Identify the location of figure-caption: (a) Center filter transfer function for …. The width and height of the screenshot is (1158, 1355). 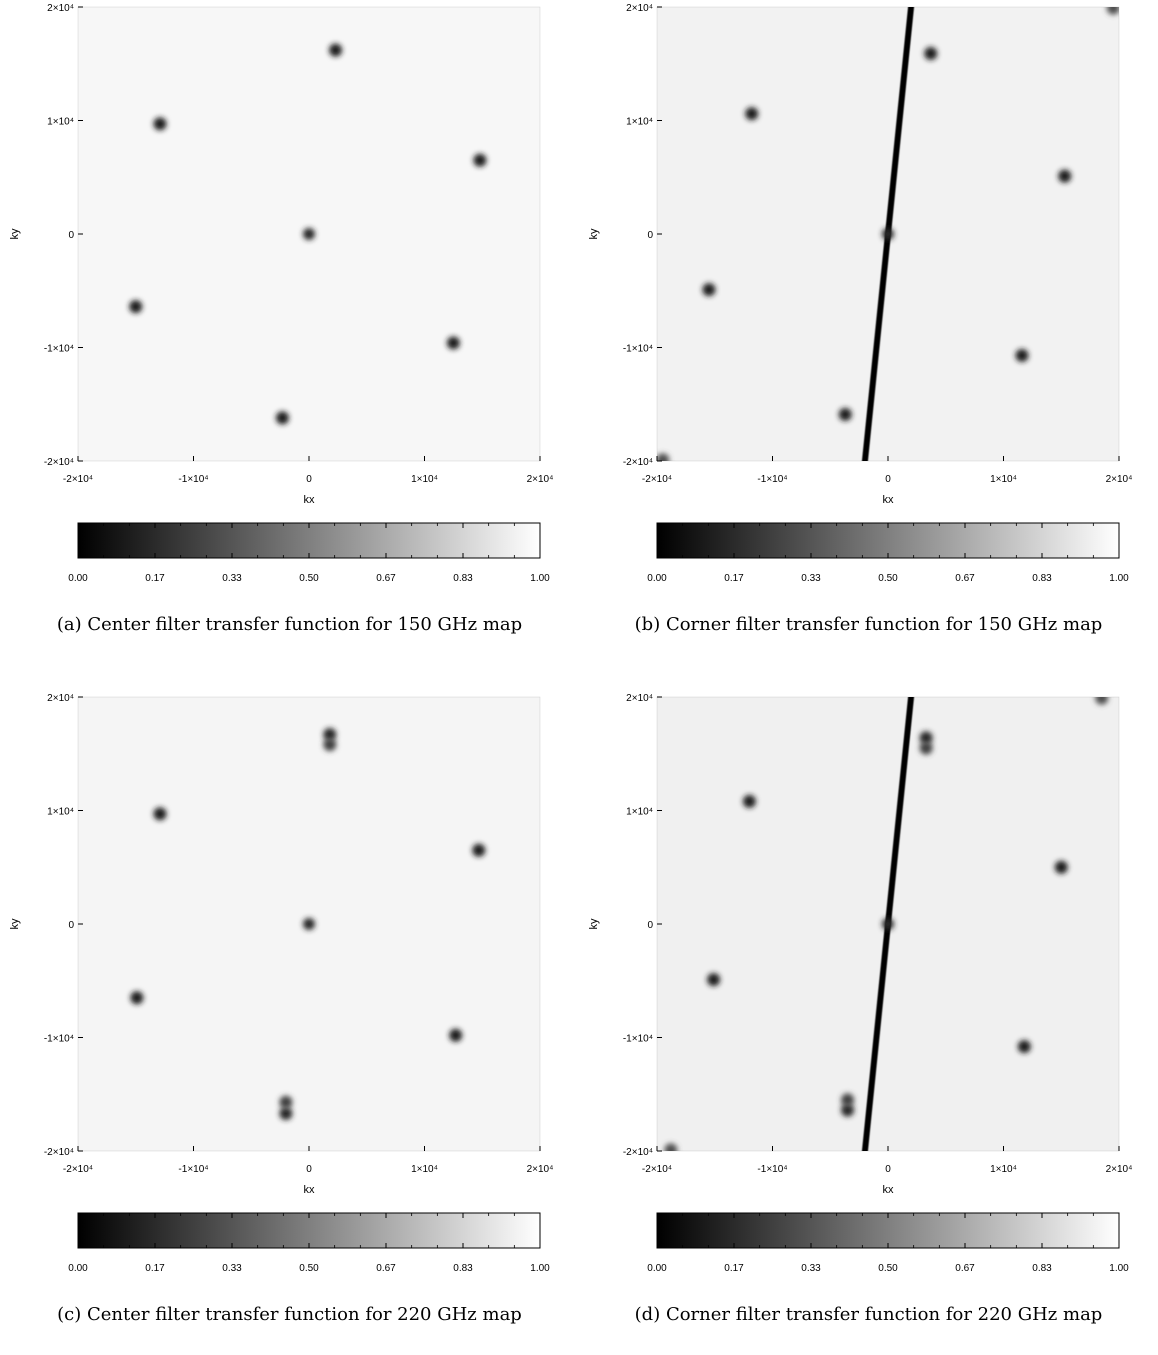
(289, 624).